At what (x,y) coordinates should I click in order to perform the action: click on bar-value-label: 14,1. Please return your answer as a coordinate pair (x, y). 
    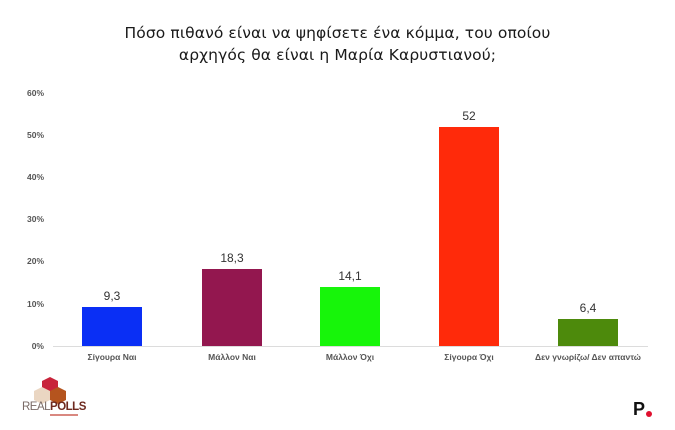
    Looking at the image, I should click on (350, 276).